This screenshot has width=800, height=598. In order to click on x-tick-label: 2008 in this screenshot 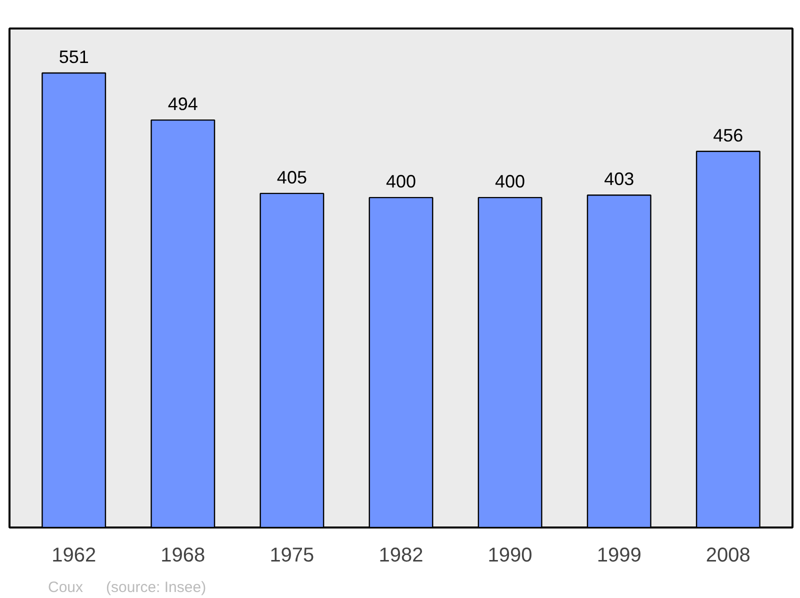, I will do `click(728, 555)`.